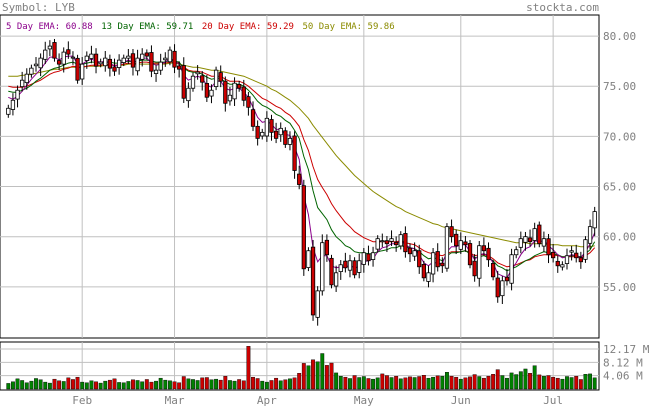  I want to click on x-tick-label: Jun, so click(461, 400).